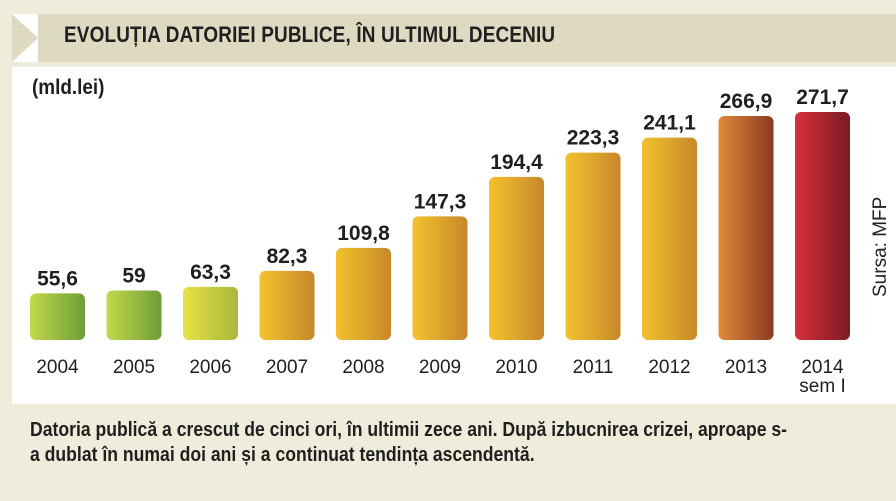  Describe the element at coordinates (68, 87) in the screenshot. I see `unit-label: (mld.lei)` at that location.